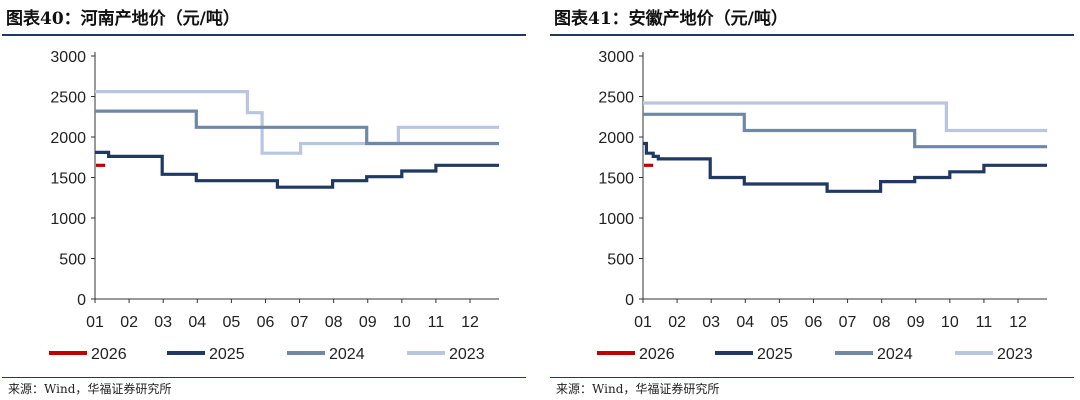  I want to click on chart-title: 图表40：河南产地价（元/吨）, so click(123, 19).